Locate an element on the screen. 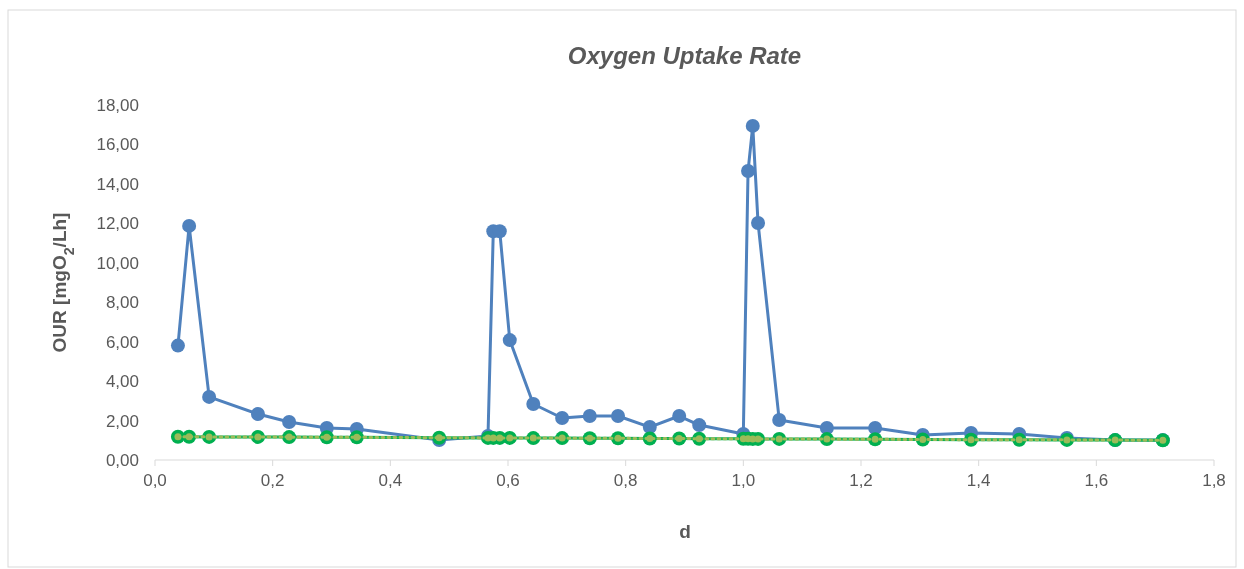 Image resolution: width=1244 pixels, height=569 pixels. chart-title: Oxygen Uptake Rate is located at coordinates (684, 55).